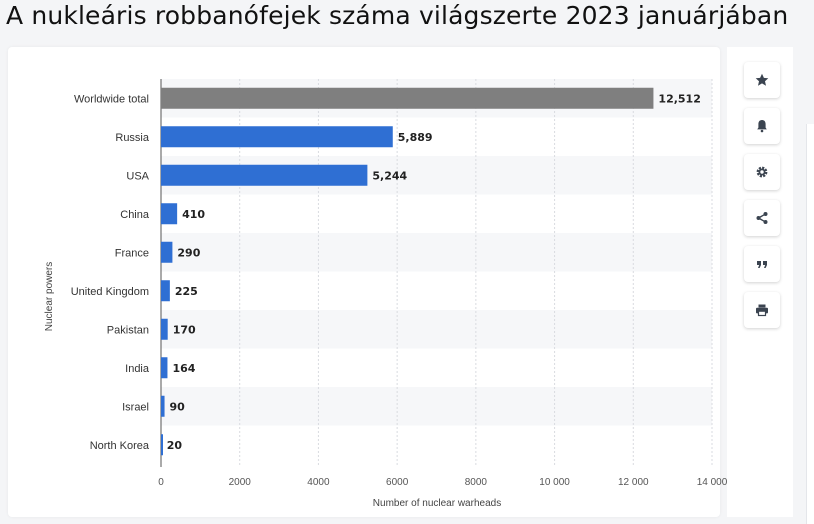 The width and height of the screenshot is (814, 524). What do you see at coordinates (184, 329) in the screenshot?
I see `data-label: 170` at bounding box center [184, 329].